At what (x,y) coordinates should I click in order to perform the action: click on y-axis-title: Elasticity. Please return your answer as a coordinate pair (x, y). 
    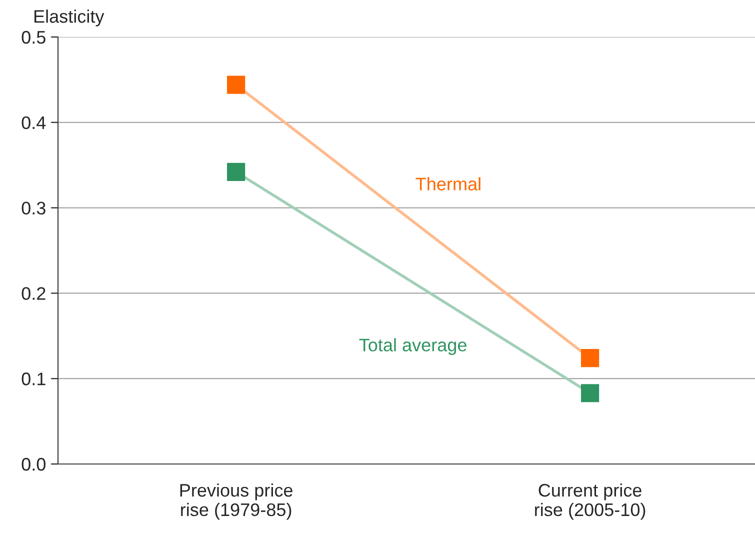
    Looking at the image, I should click on (69, 18).